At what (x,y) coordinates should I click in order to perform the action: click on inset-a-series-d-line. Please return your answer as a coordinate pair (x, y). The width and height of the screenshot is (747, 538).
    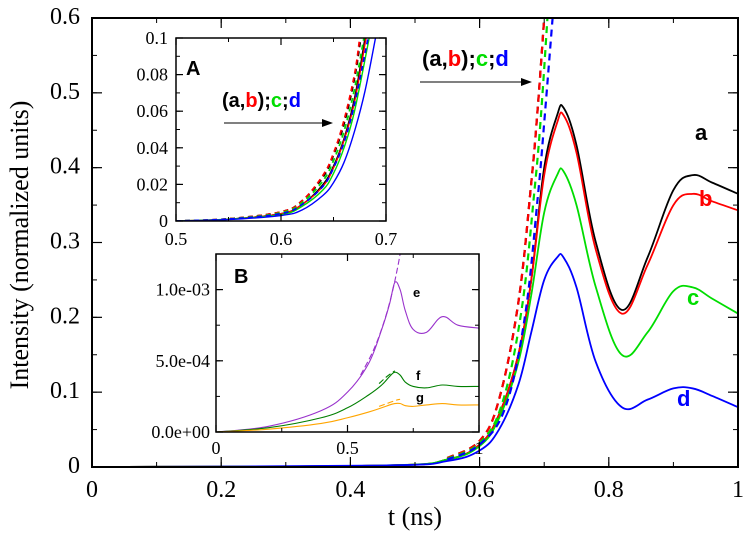
    Looking at the image, I should click on (276, 129).